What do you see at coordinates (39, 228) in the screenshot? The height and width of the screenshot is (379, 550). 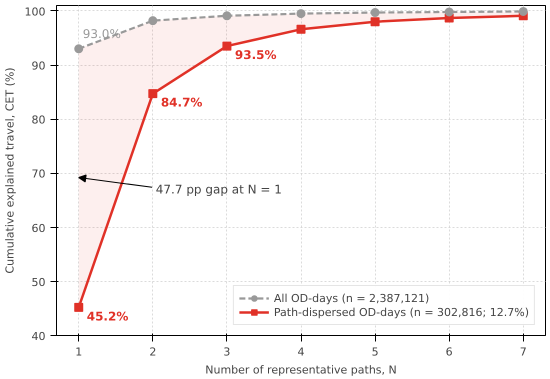 I see `y-tick-label: 60` at bounding box center [39, 228].